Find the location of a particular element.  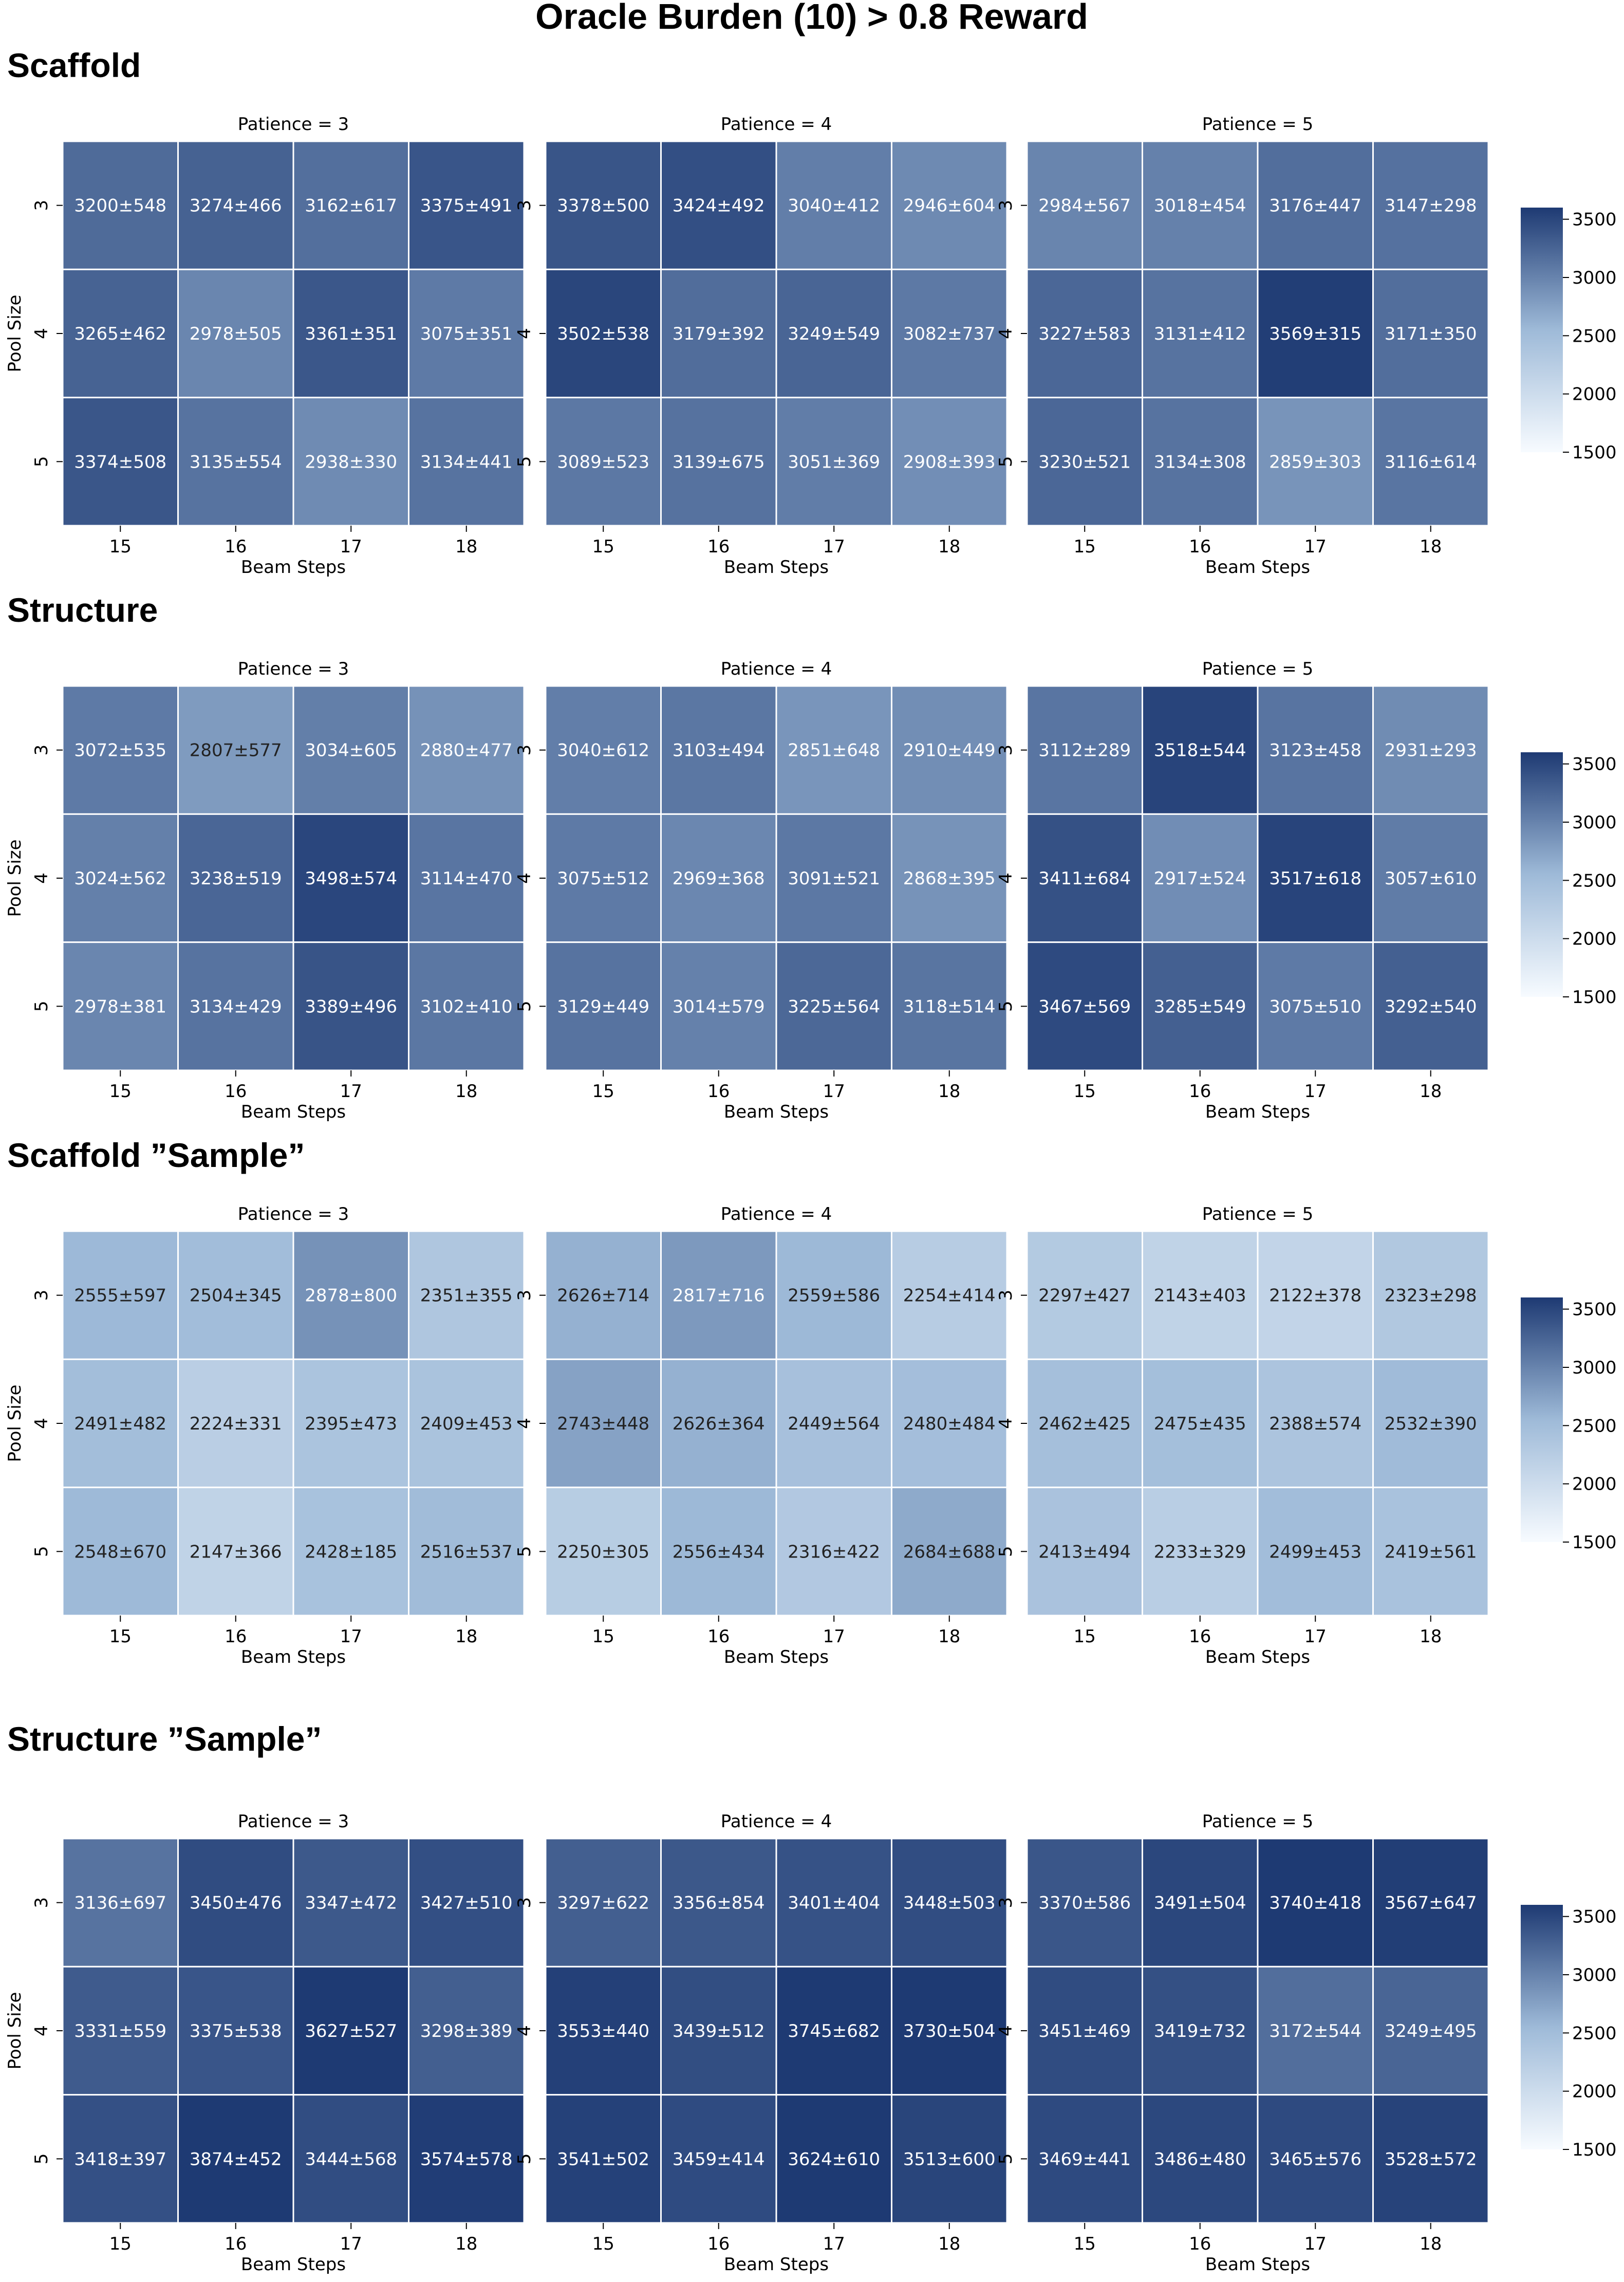

cell-label: 3740±418 is located at coordinates (1315, 1903).